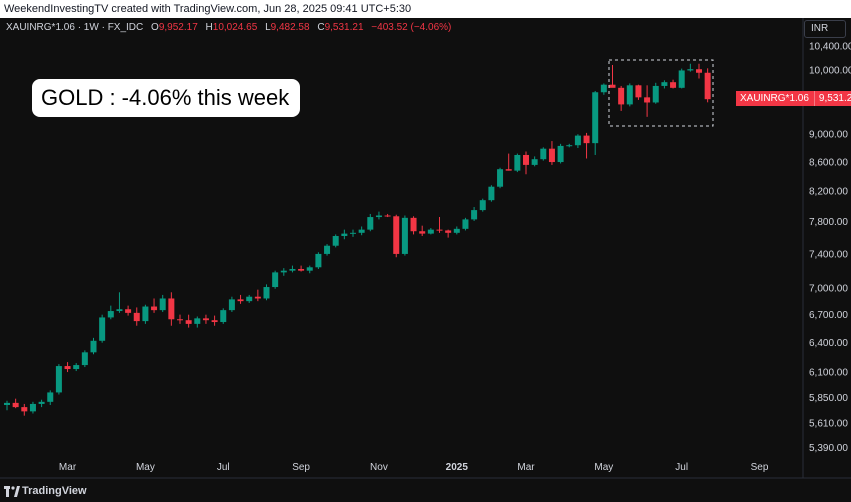 The image size is (851, 502). What do you see at coordinates (661, 93) in the screenshot?
I see `selection-rectangle` at bounding box center [661, 93].